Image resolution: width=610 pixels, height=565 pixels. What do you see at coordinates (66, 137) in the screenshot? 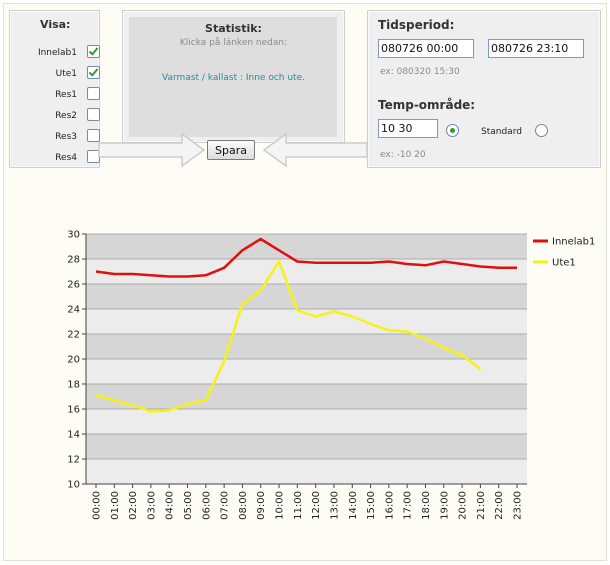
I see `checkbox-label: Res3` at bounding box center [66, 137].